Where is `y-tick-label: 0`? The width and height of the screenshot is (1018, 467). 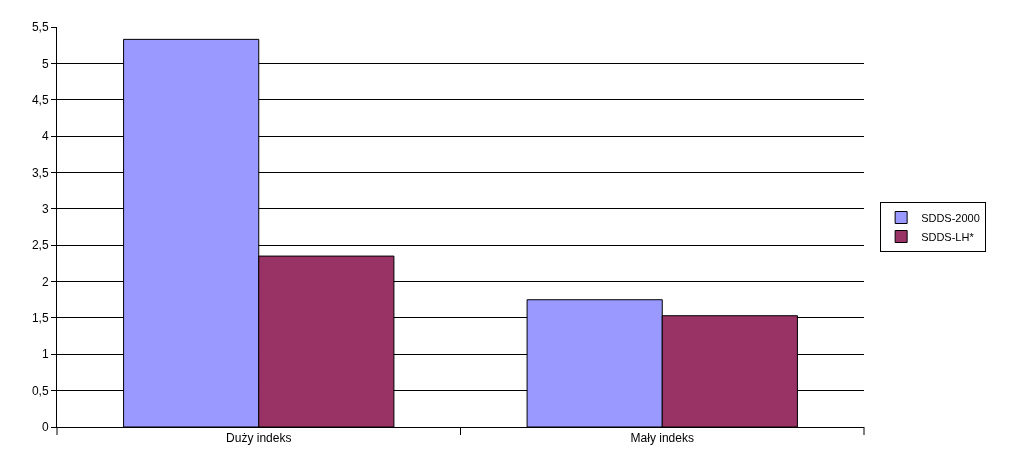
y-tick-label: 0 is located at coordinates (45, 427).